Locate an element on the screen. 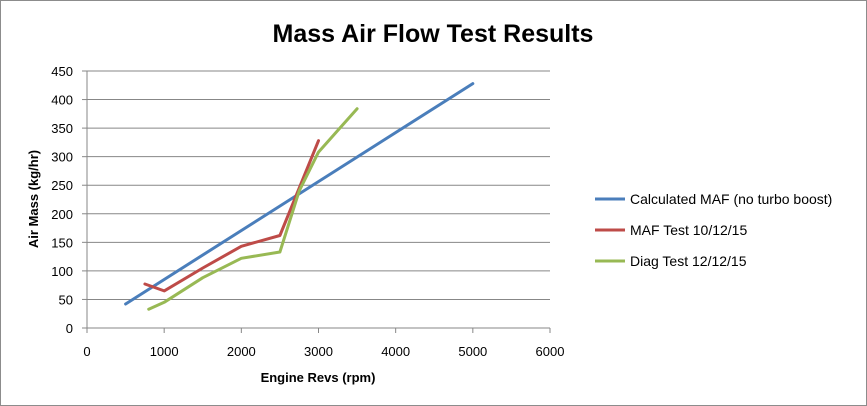  y-tick-label: 300 is located at coordinates (62, 157).